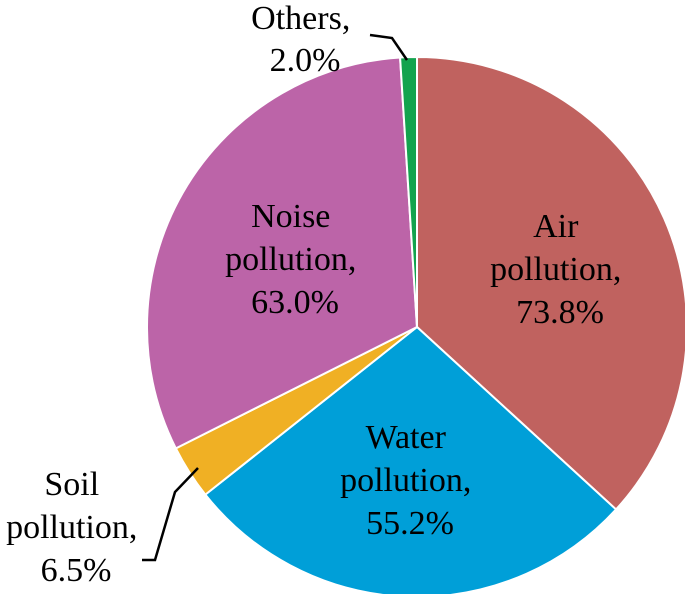 This screenshot has width=685, height=594. I want to click on air-pollution-label-line-1: Air, so click(556, 226).